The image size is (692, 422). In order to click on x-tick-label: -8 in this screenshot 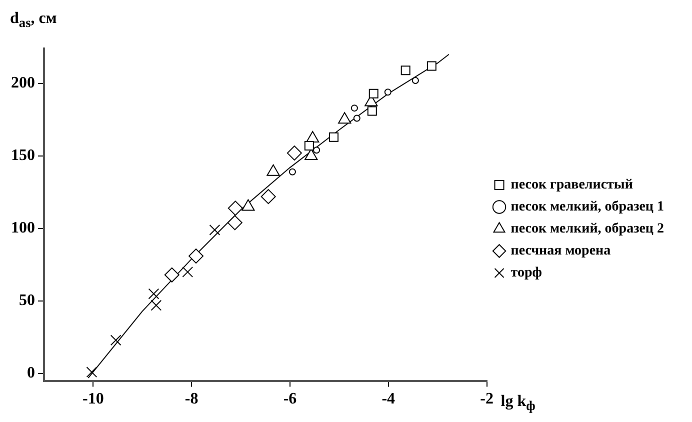, I will do `click(191, 399)`.